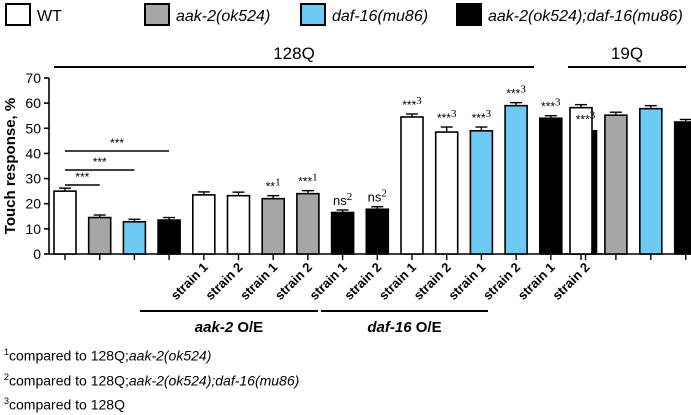  I want to click on group-brackets: 128Q 19Q, so click(370, 56).